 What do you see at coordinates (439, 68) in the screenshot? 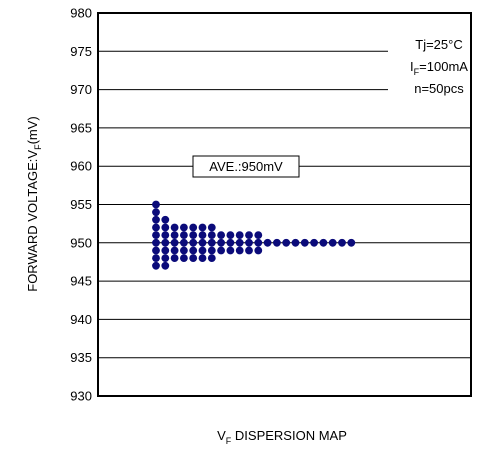
I see `note-if: IF=100mA` at bounding box center [439, 68].